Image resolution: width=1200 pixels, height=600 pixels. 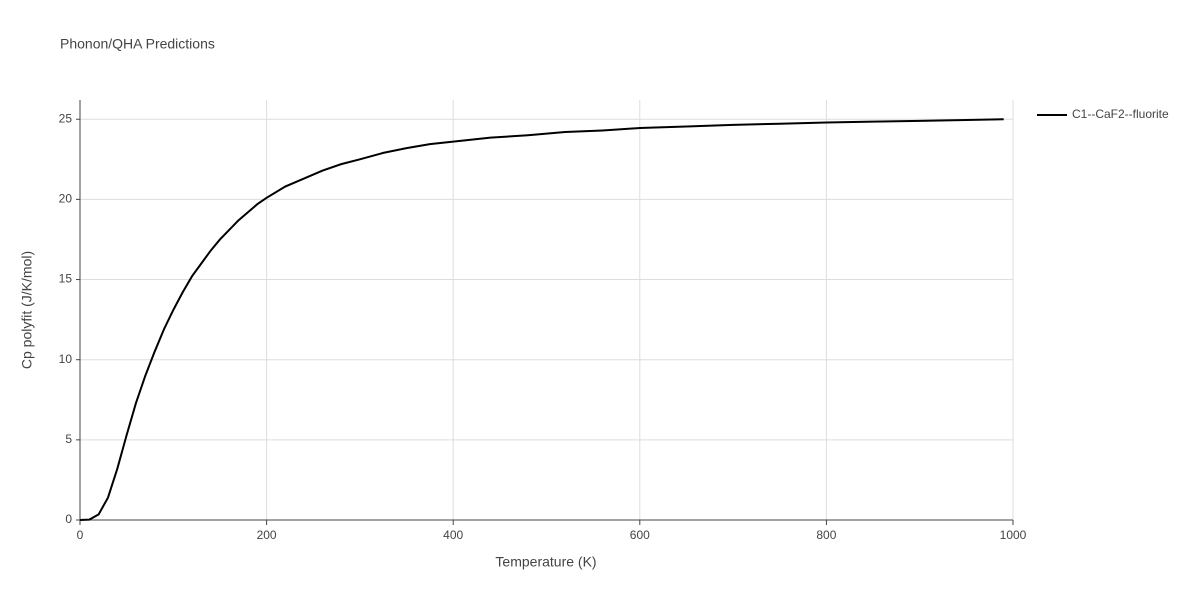 I want to click on x-tick-label: 0, so click(x=80, y=535).